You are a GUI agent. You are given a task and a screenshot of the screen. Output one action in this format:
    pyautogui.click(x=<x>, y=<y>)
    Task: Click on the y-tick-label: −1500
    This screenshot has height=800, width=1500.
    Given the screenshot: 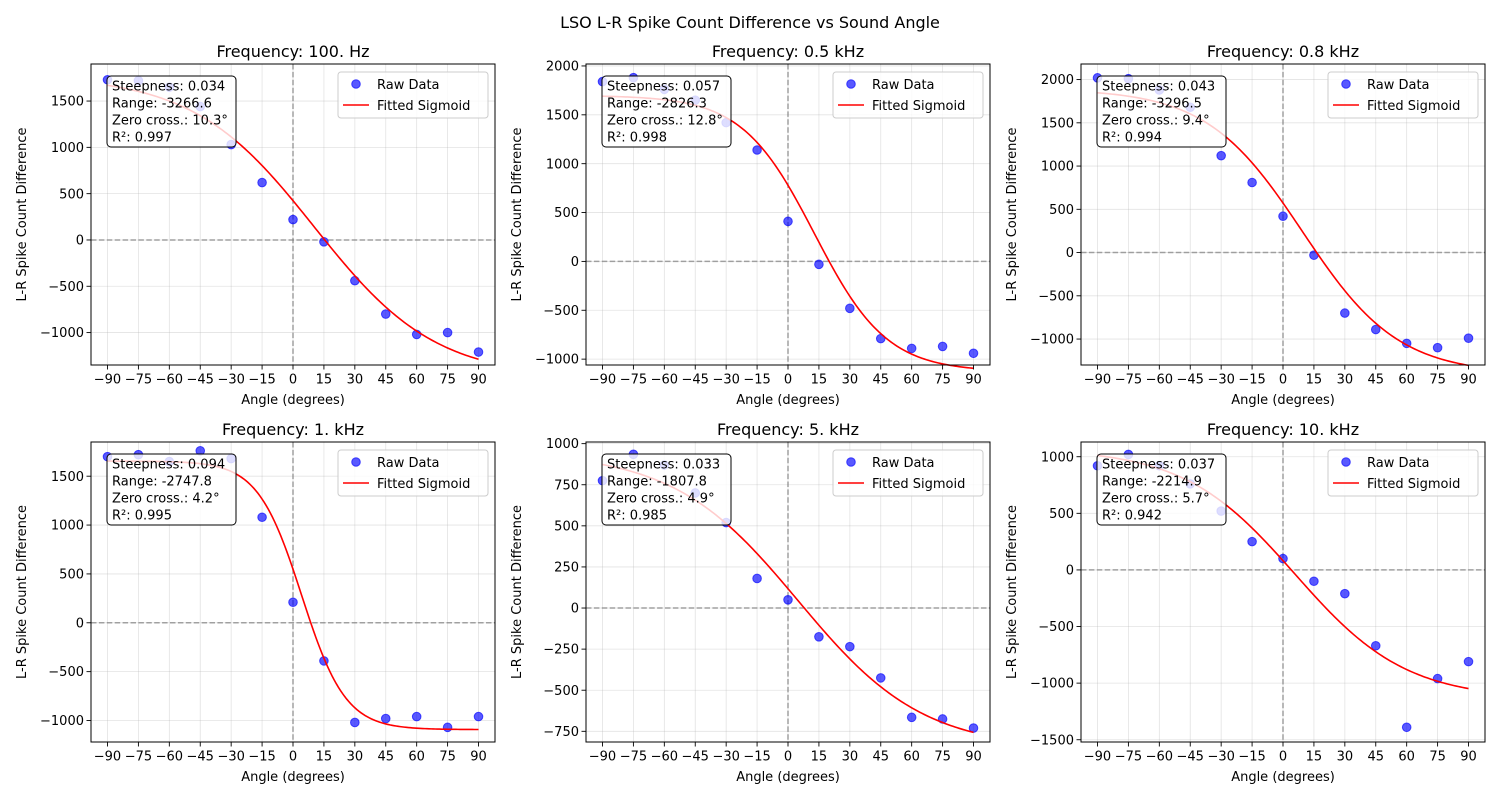 What is the action you would take?
    pyautogui.click(x=1052, y=740)
    